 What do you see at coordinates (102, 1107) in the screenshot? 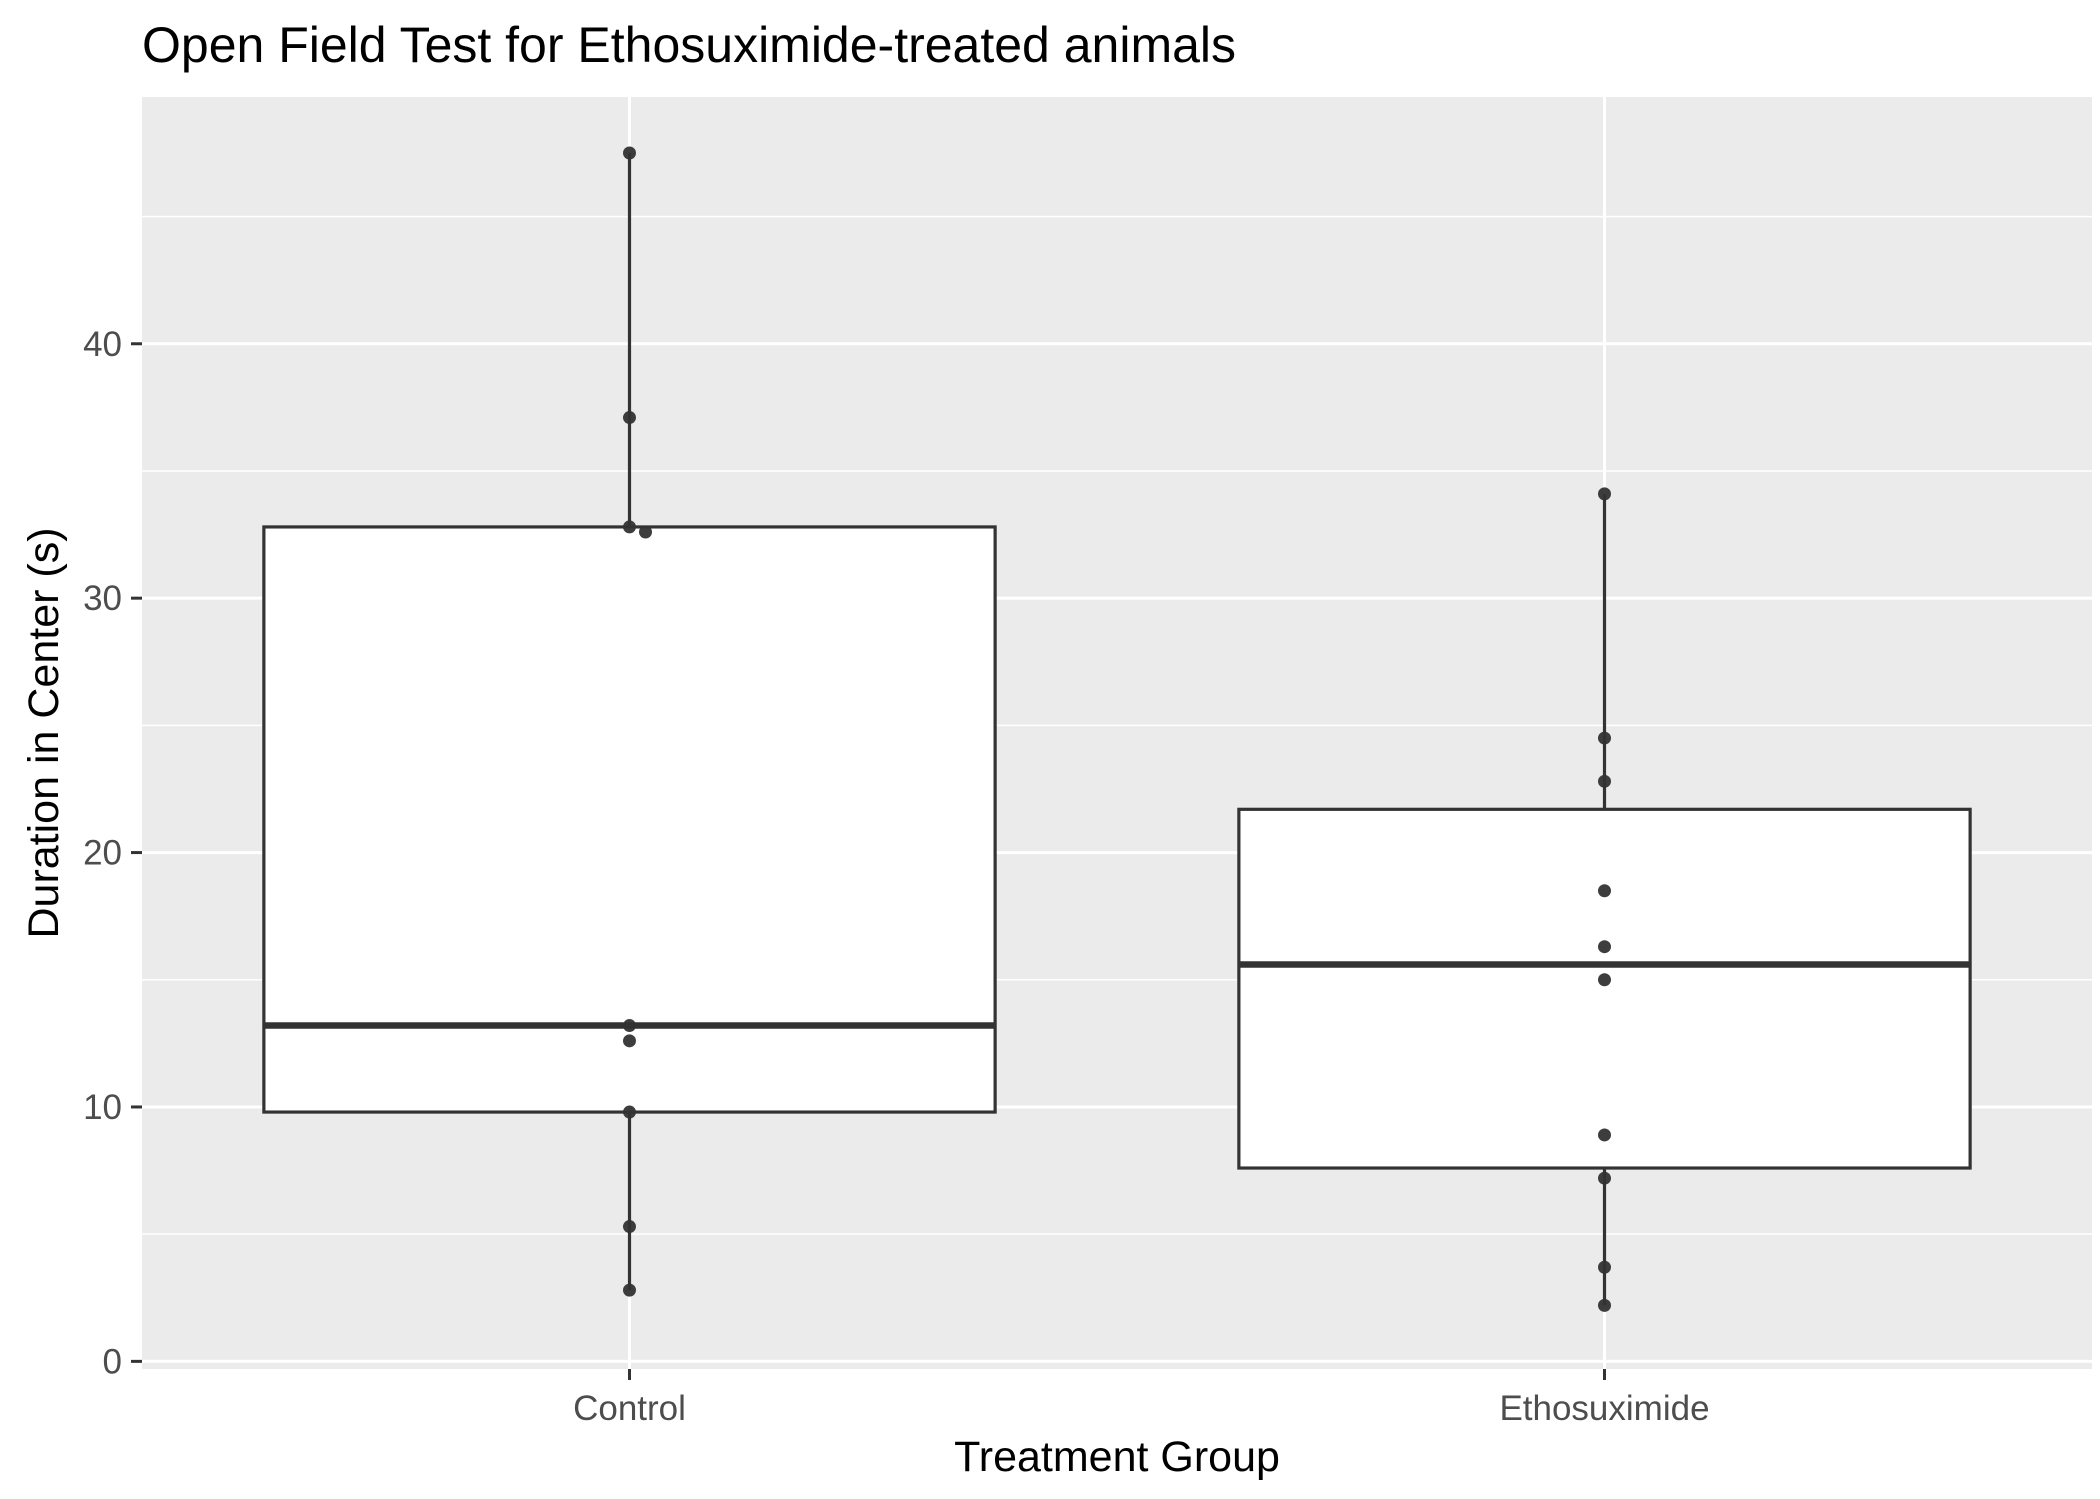
I see `y-tick-label: 10` at bounding box center [102, 1107].